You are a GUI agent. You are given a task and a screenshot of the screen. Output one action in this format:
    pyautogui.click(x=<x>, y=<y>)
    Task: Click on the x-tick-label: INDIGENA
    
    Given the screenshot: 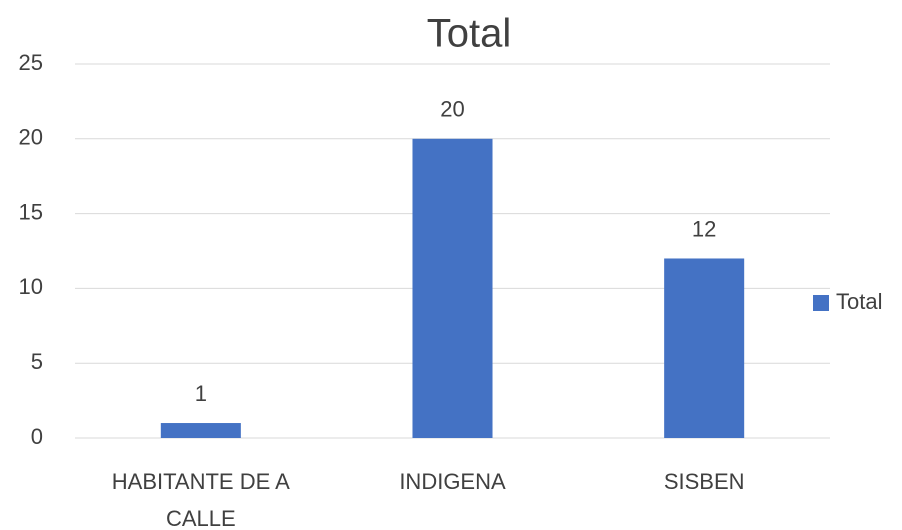 What is the action you would take?
    pyautogui.click(x=452, y=481)
    